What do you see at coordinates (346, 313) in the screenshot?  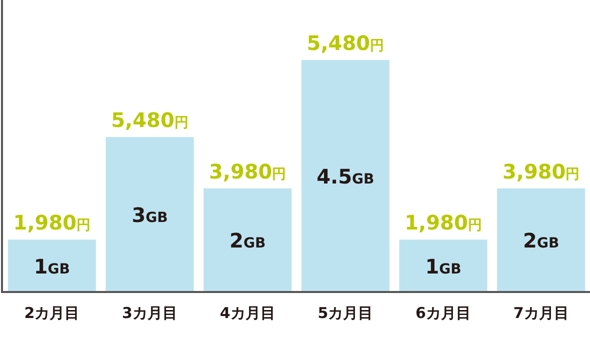 I see `x-tick-label: 5カ月目` at bounding box center [346, 313].